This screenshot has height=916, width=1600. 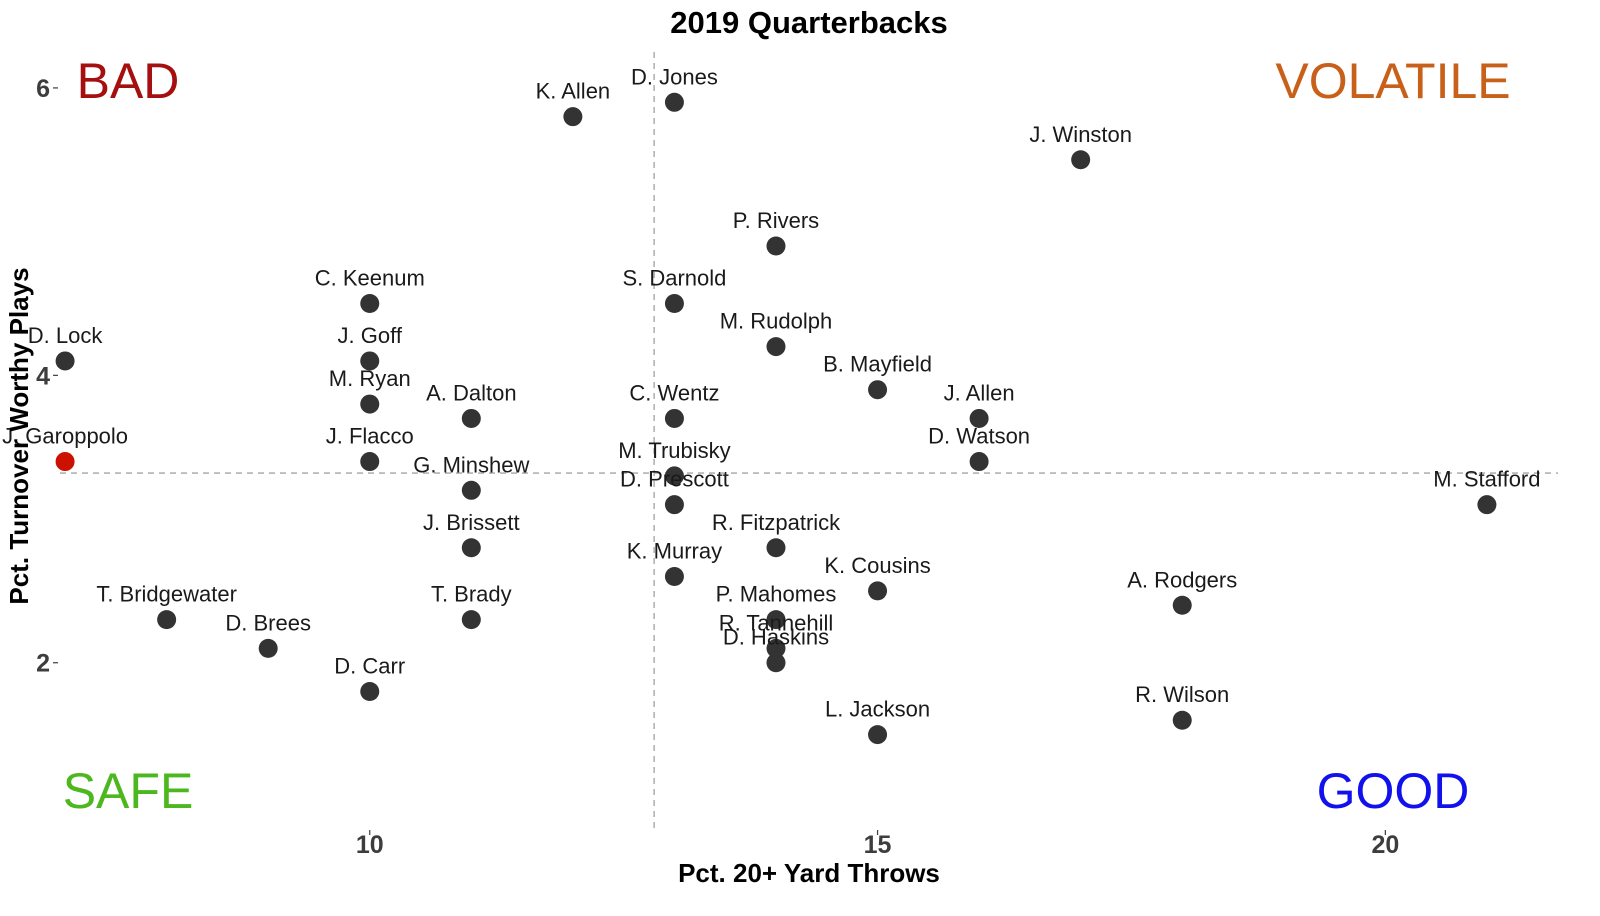 What do you see at coordinates (370, 691) in the screenshot?
I see `data-point-d-carr` at bounding box center [370, 691].